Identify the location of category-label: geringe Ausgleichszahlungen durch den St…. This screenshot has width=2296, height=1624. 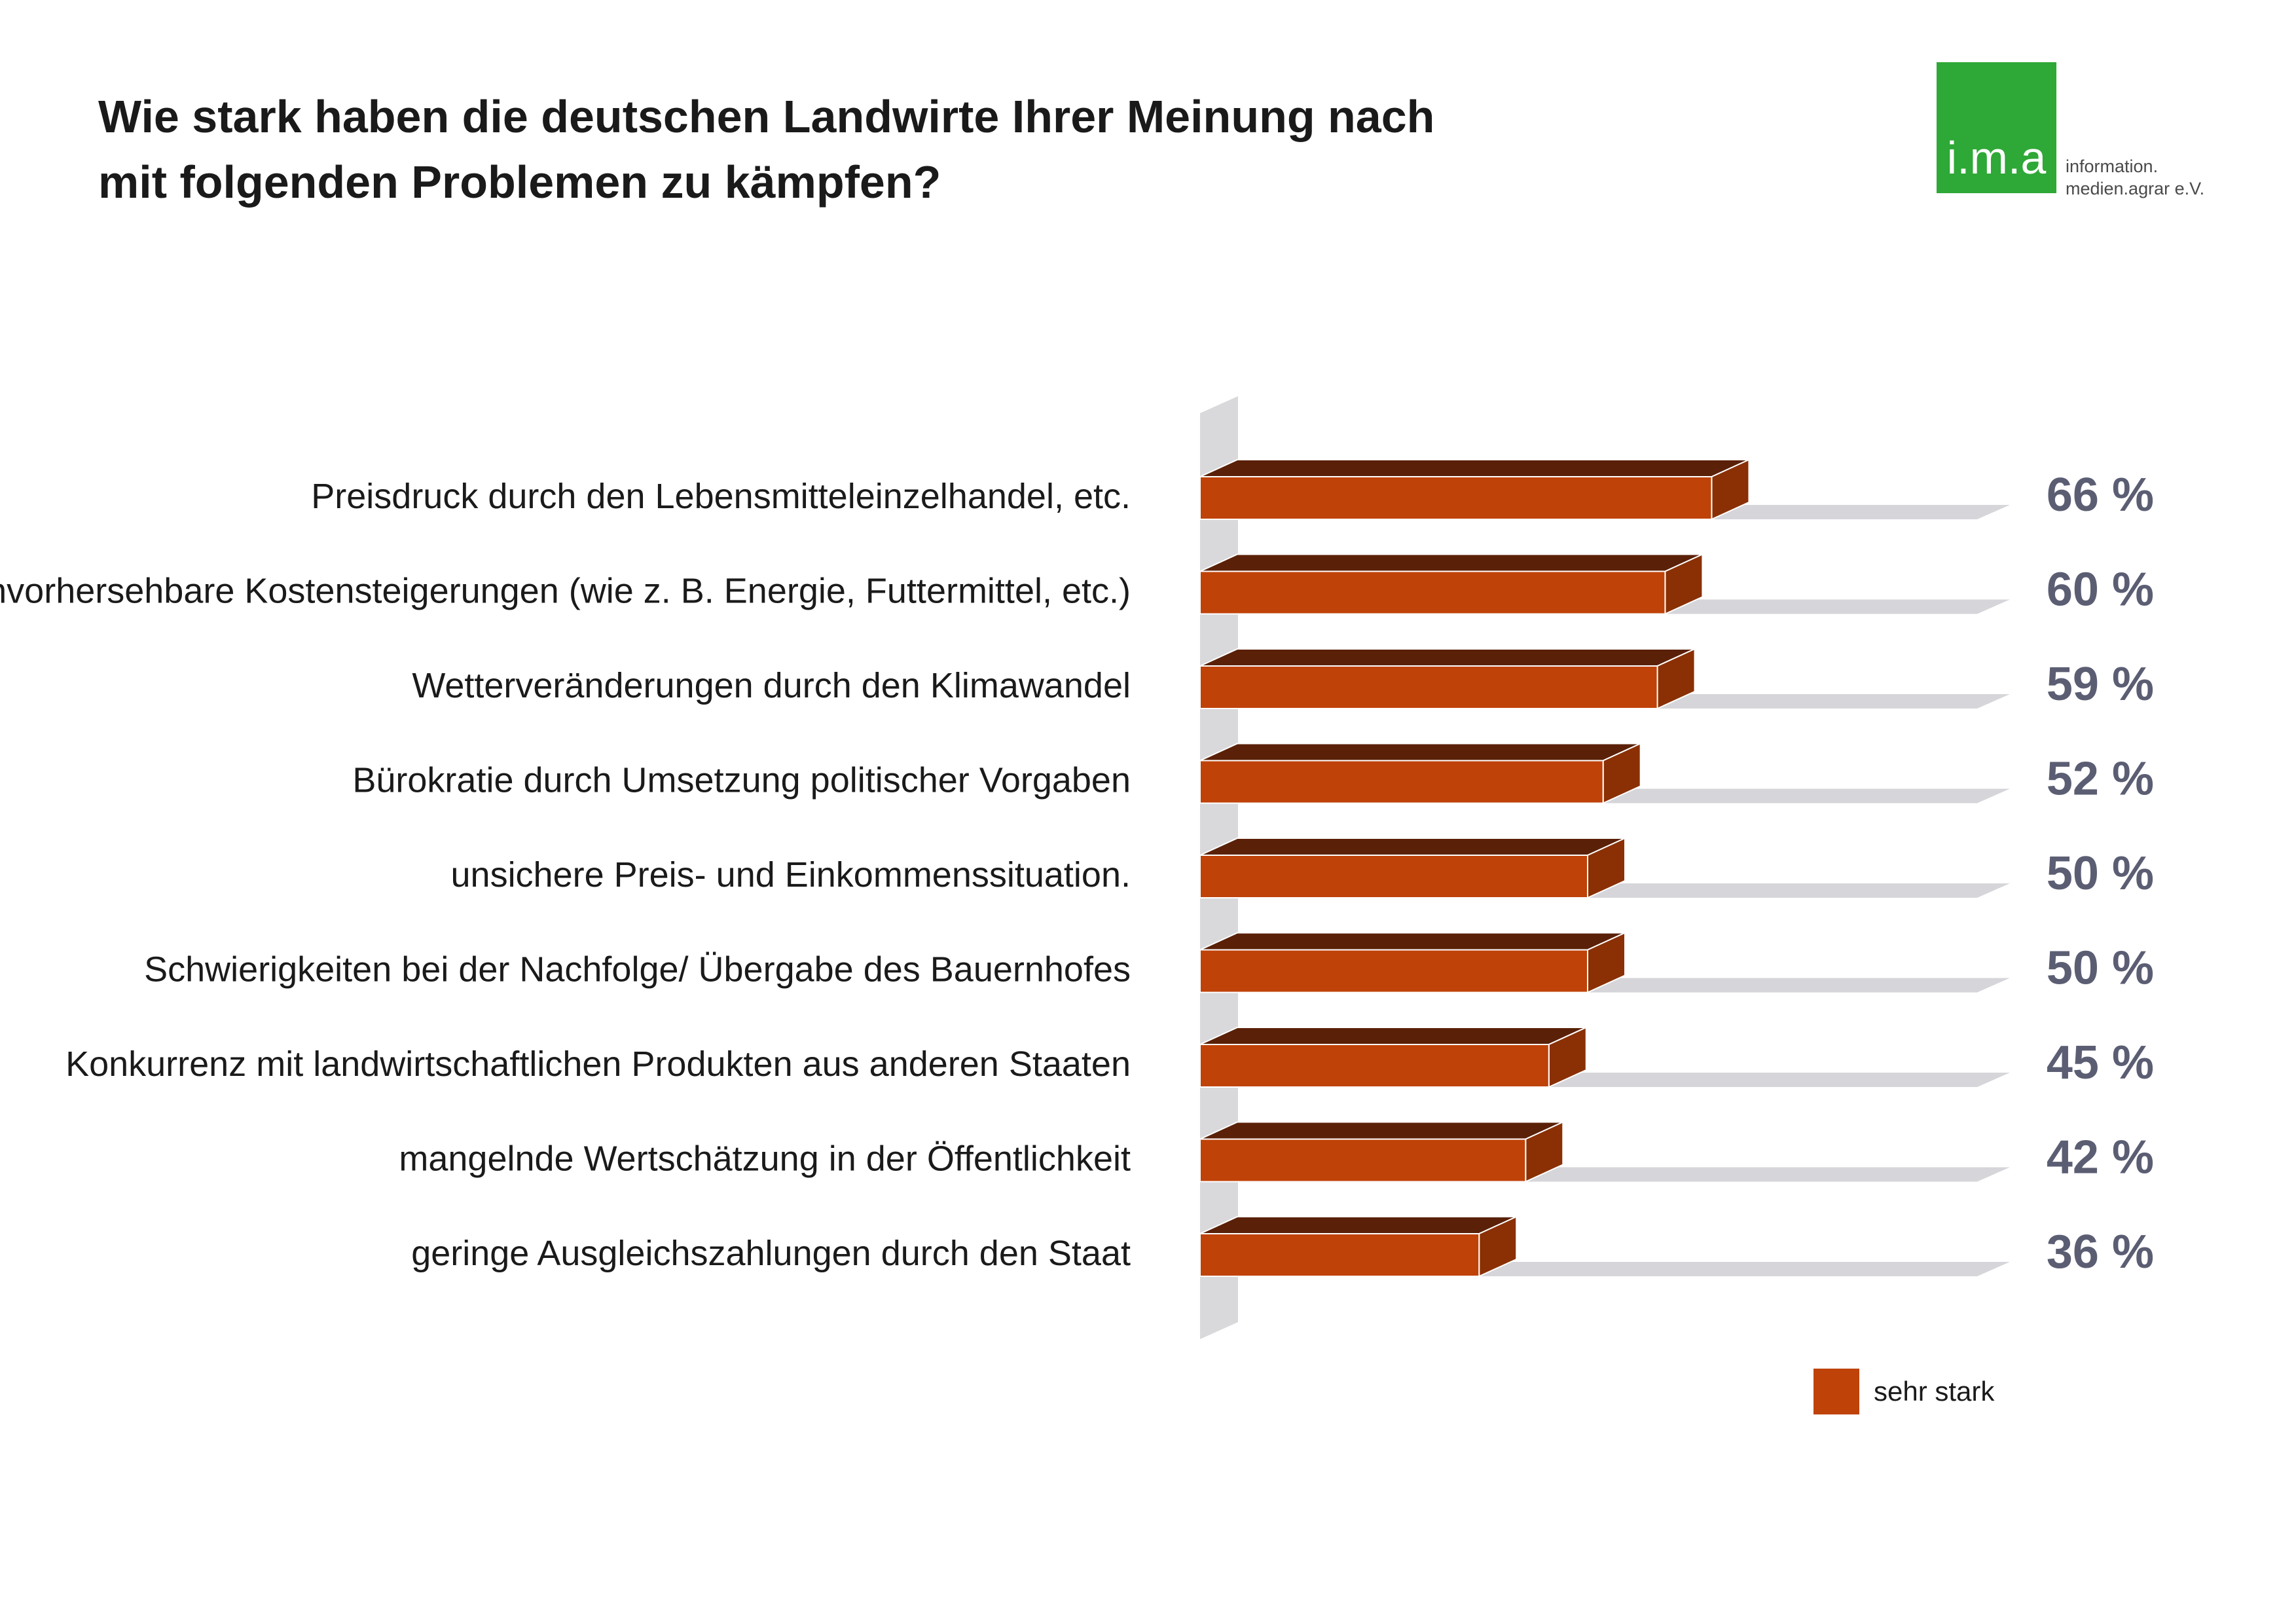
(771, 1253).